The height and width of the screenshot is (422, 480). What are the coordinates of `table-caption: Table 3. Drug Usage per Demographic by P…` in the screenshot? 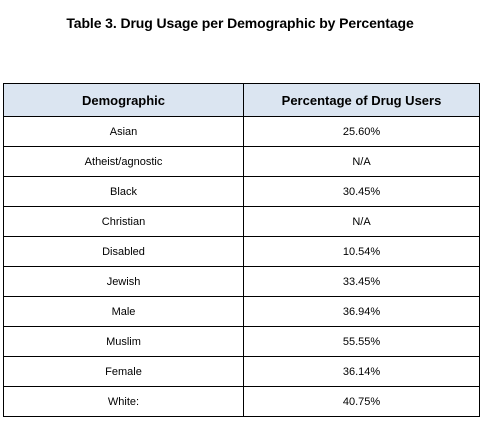 It's located at (240, 23).